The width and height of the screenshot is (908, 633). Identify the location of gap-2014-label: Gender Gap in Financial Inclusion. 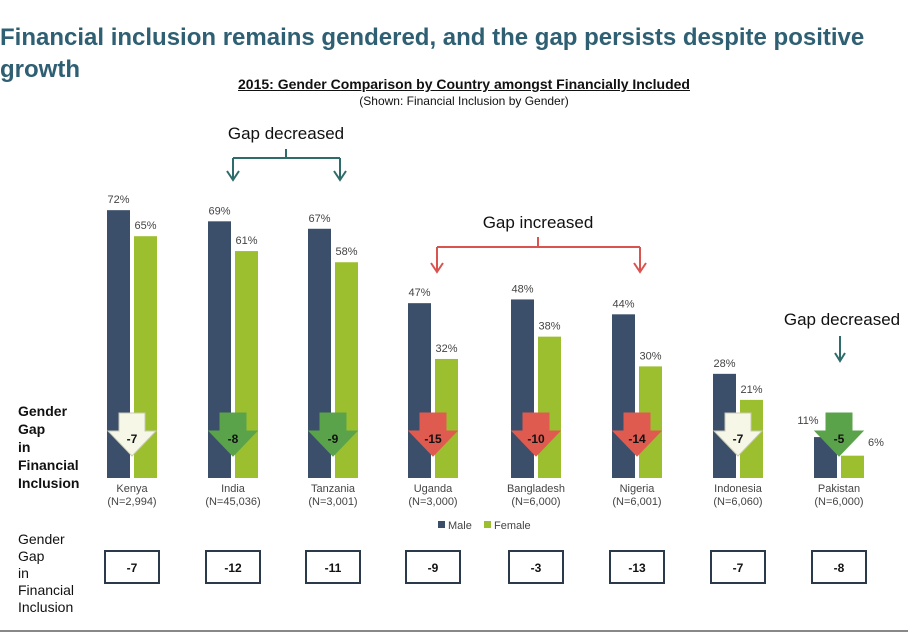
(46, 573).